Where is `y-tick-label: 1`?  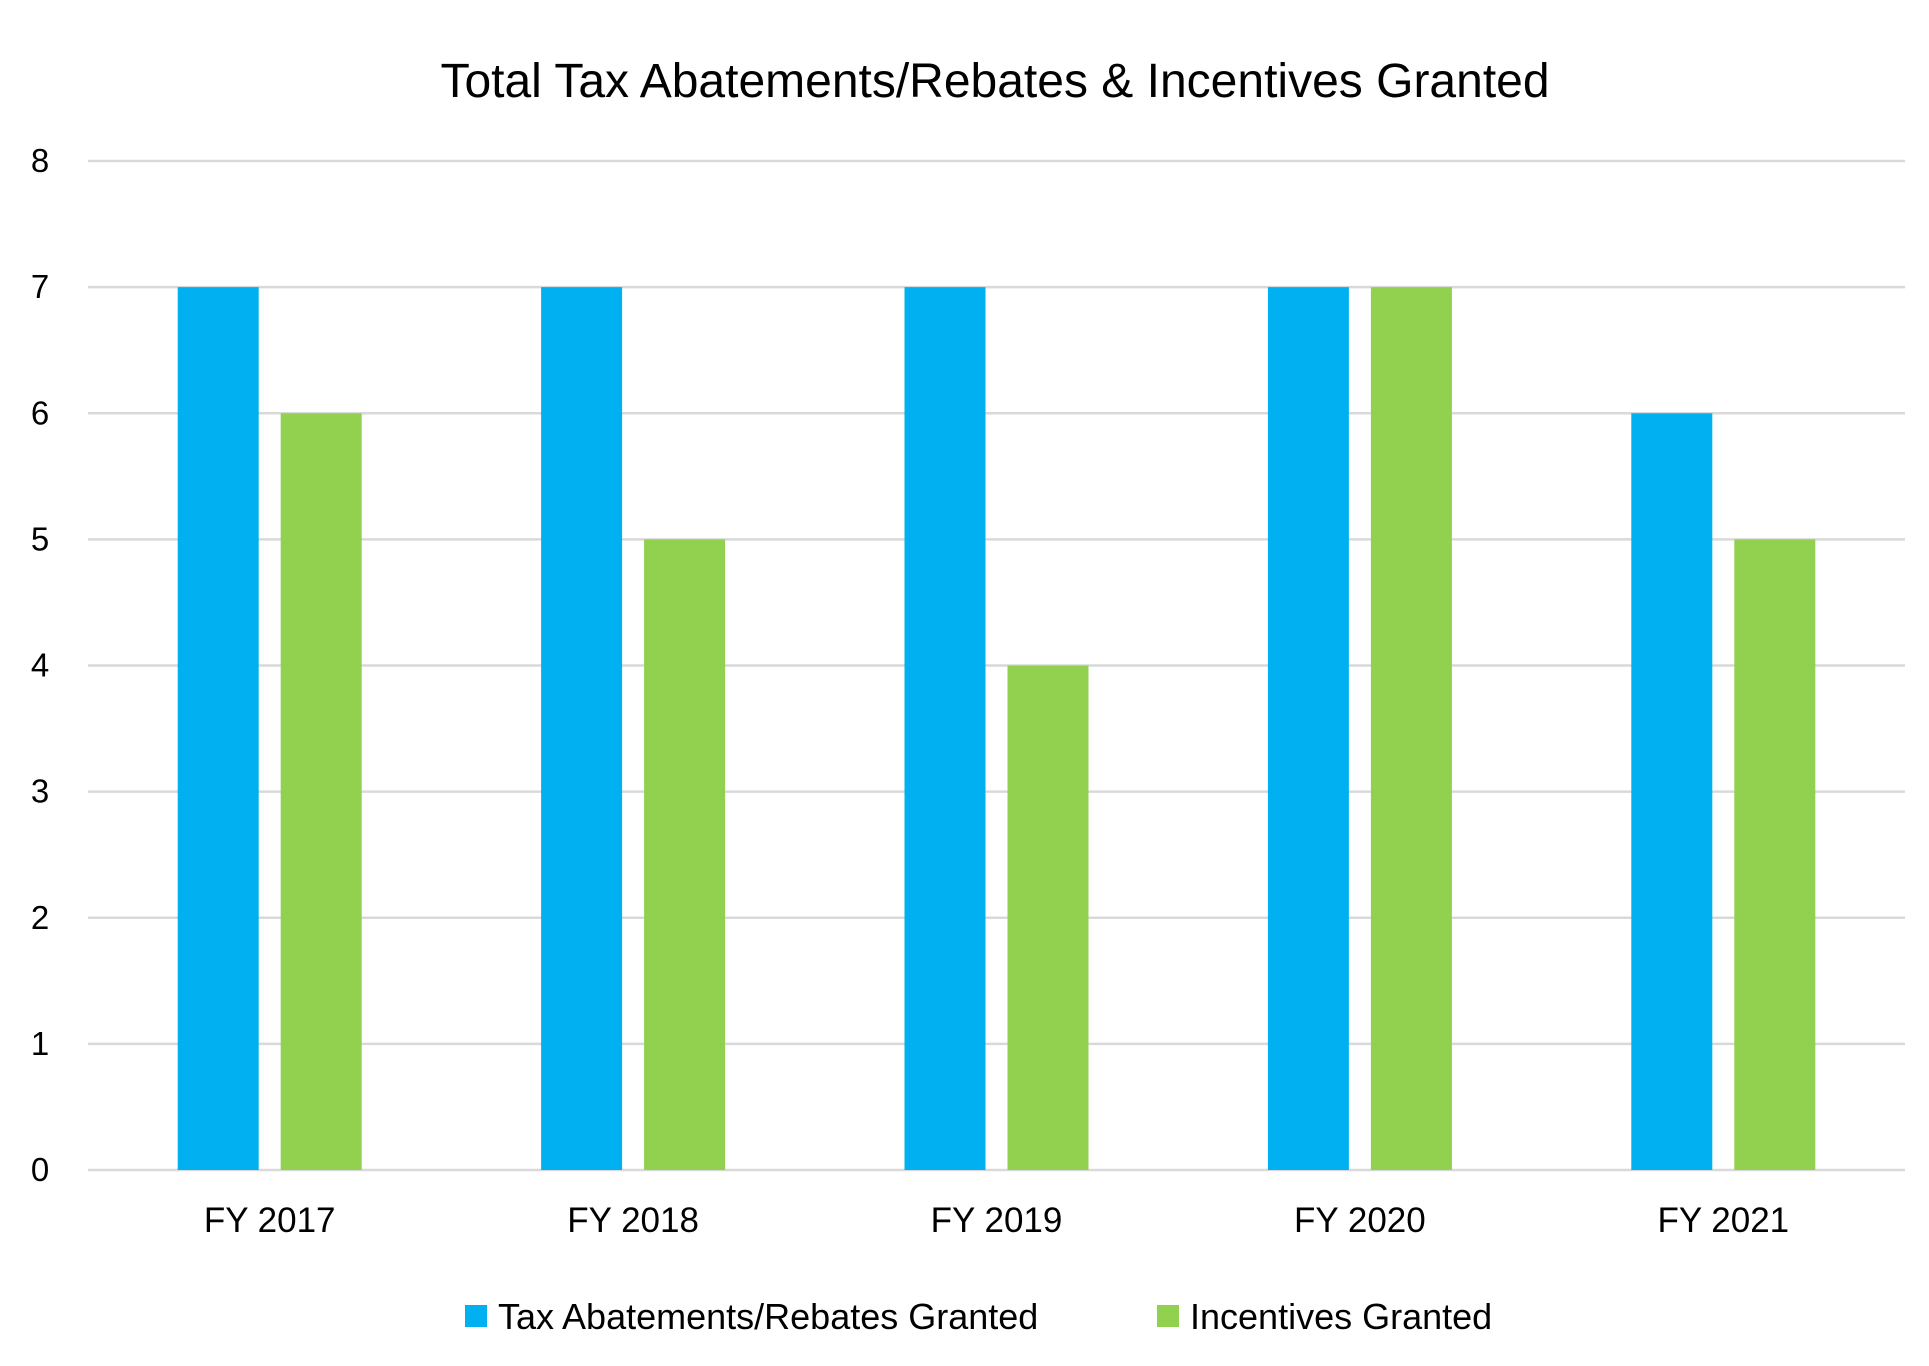 y-tick-label: 1 is located at coordinates (40, 1043).